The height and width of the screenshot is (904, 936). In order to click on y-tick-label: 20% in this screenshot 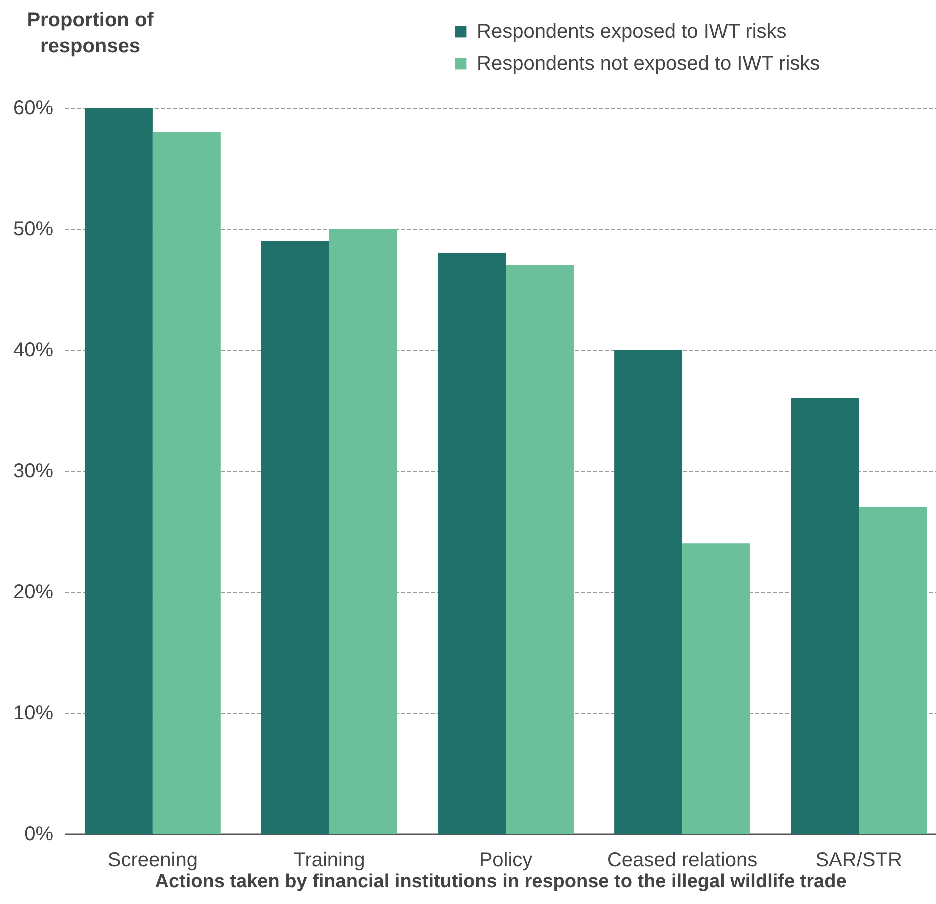, I will do `click(33, 593)`.